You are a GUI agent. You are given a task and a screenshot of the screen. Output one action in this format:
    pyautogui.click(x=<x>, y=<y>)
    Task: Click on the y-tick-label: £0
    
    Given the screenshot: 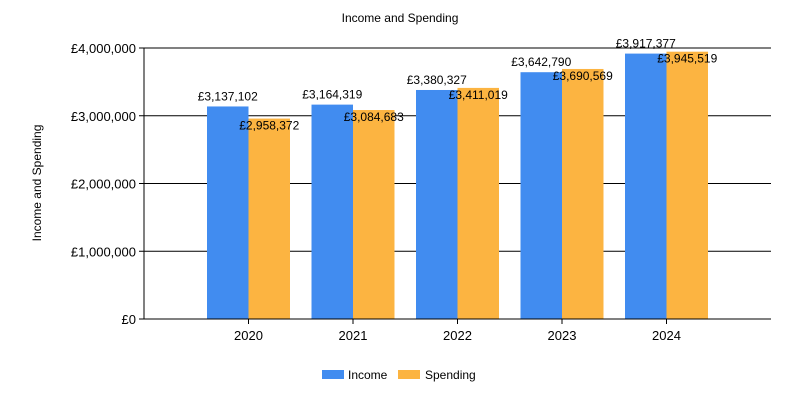 What is the action you would take?
    pyautogui.click(x=129, y=319)
    